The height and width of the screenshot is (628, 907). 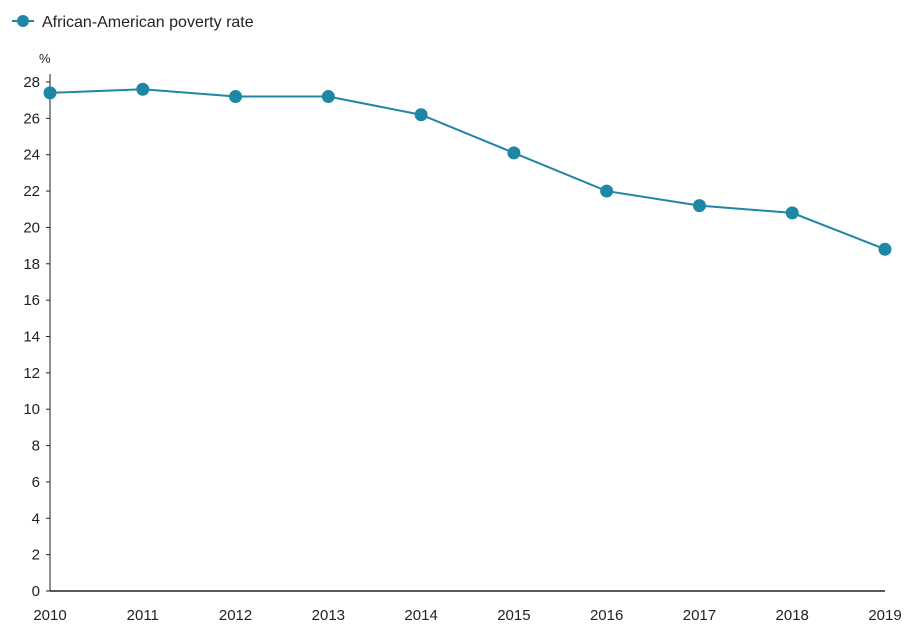 What do you see at coordinates (36, 446) in the screenshot?
I see `y-tick-label: 8` at bounding box center [36, 446].